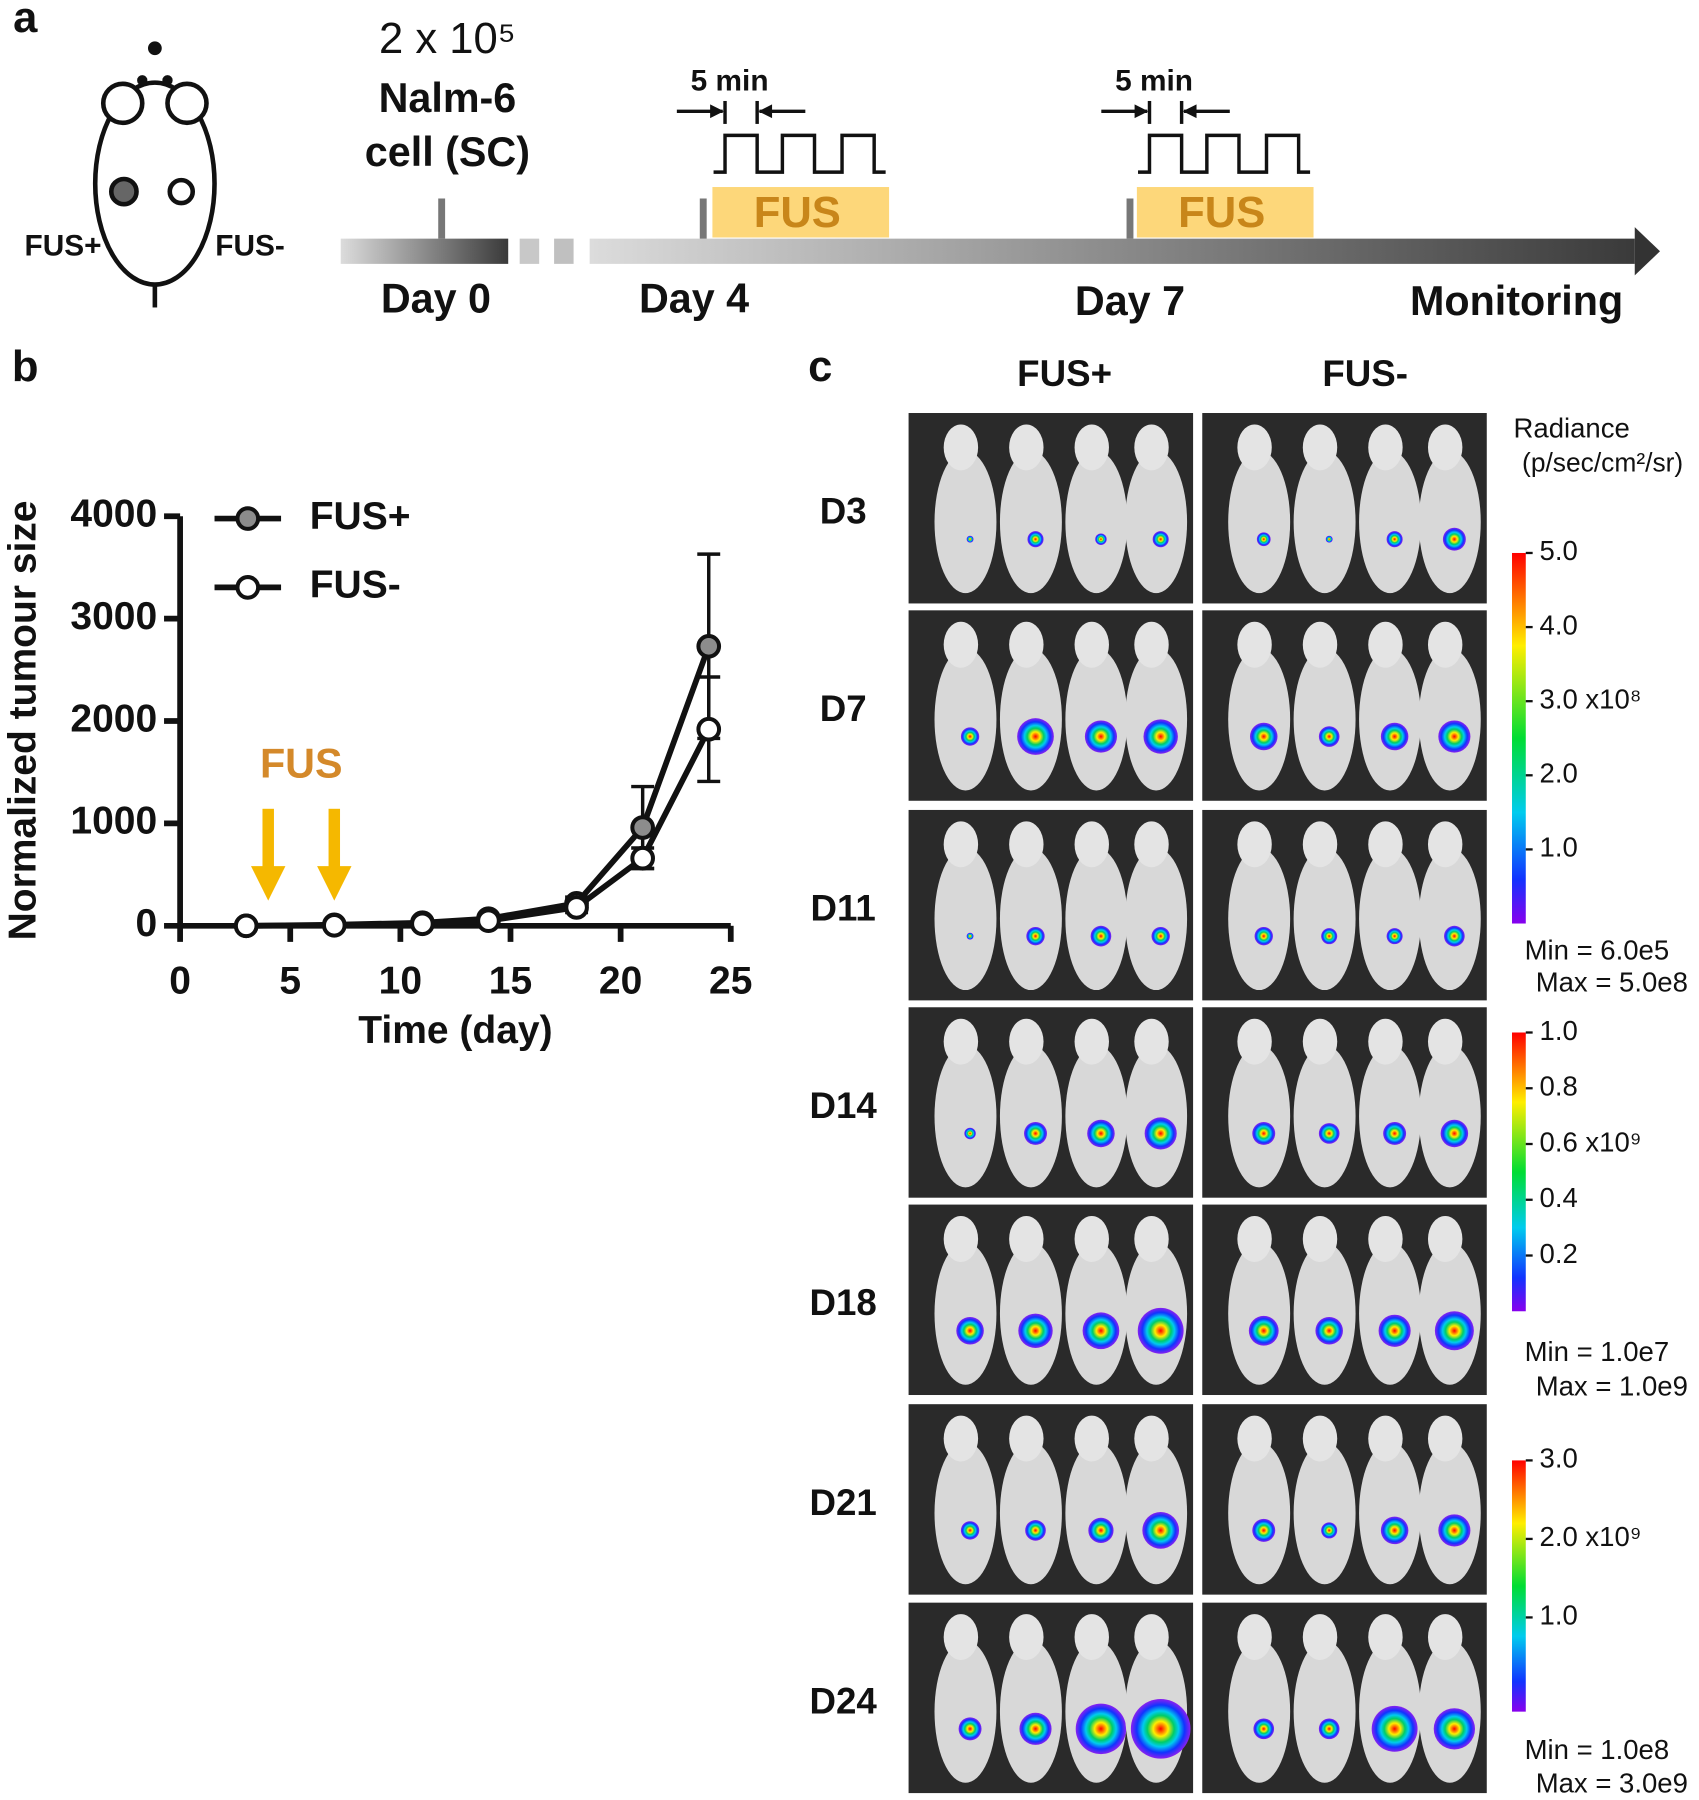 This screenshot has height=1800, width=1699. Describe the element at coordinates (844, 1700) in the screenshot. I see `row-label: D24` at that location.